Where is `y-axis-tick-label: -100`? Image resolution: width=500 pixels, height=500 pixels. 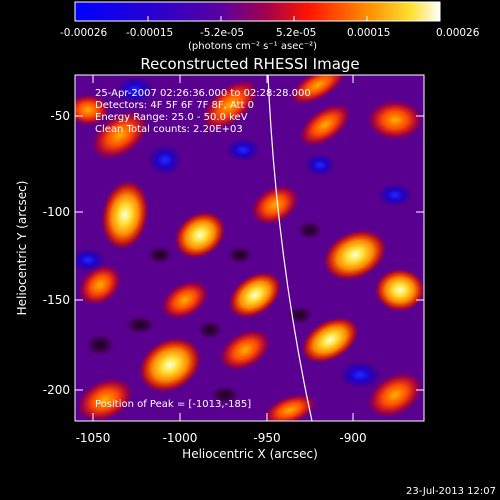
y-axis-tick-label: -100 is located at coordinates (56, 212).